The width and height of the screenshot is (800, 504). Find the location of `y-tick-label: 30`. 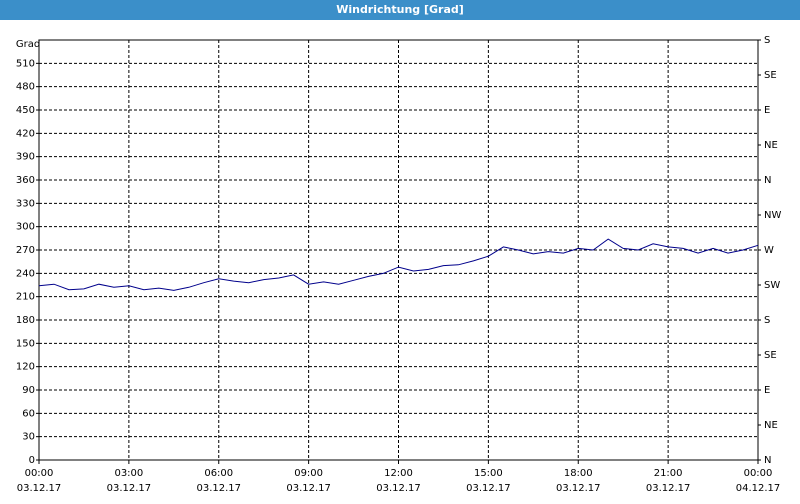

y-tick-label: 30 is located at coordinates (28, 437).